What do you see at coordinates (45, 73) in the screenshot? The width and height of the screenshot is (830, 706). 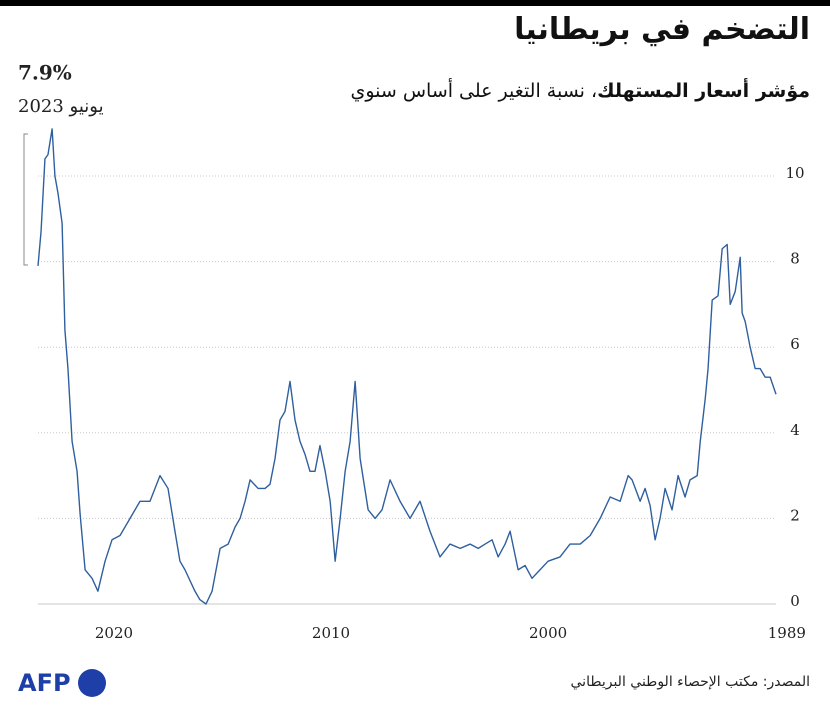 I see `annotation-value: 7.9%` at bounding box center [45, 73].